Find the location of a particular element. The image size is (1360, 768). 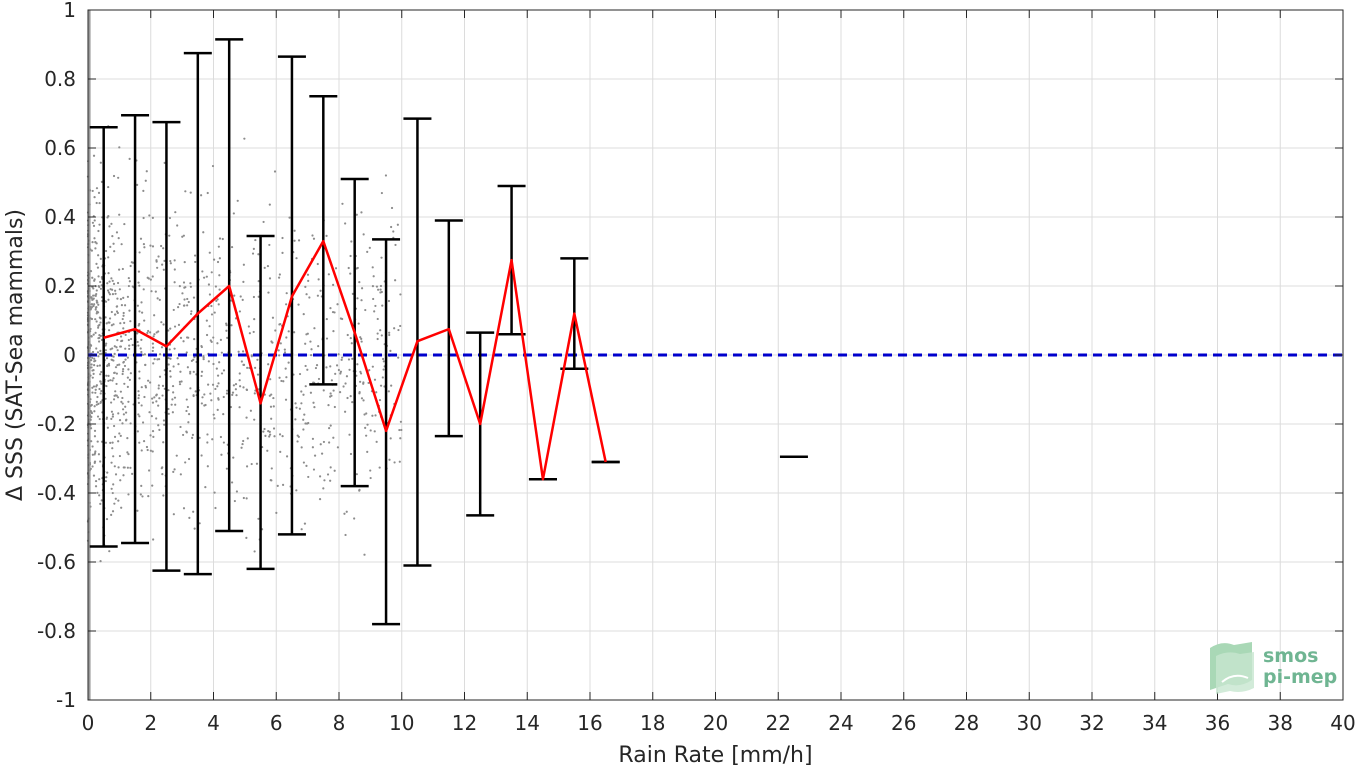

logo-text-line2: pi-mep is located at coordinates (1300, 677).